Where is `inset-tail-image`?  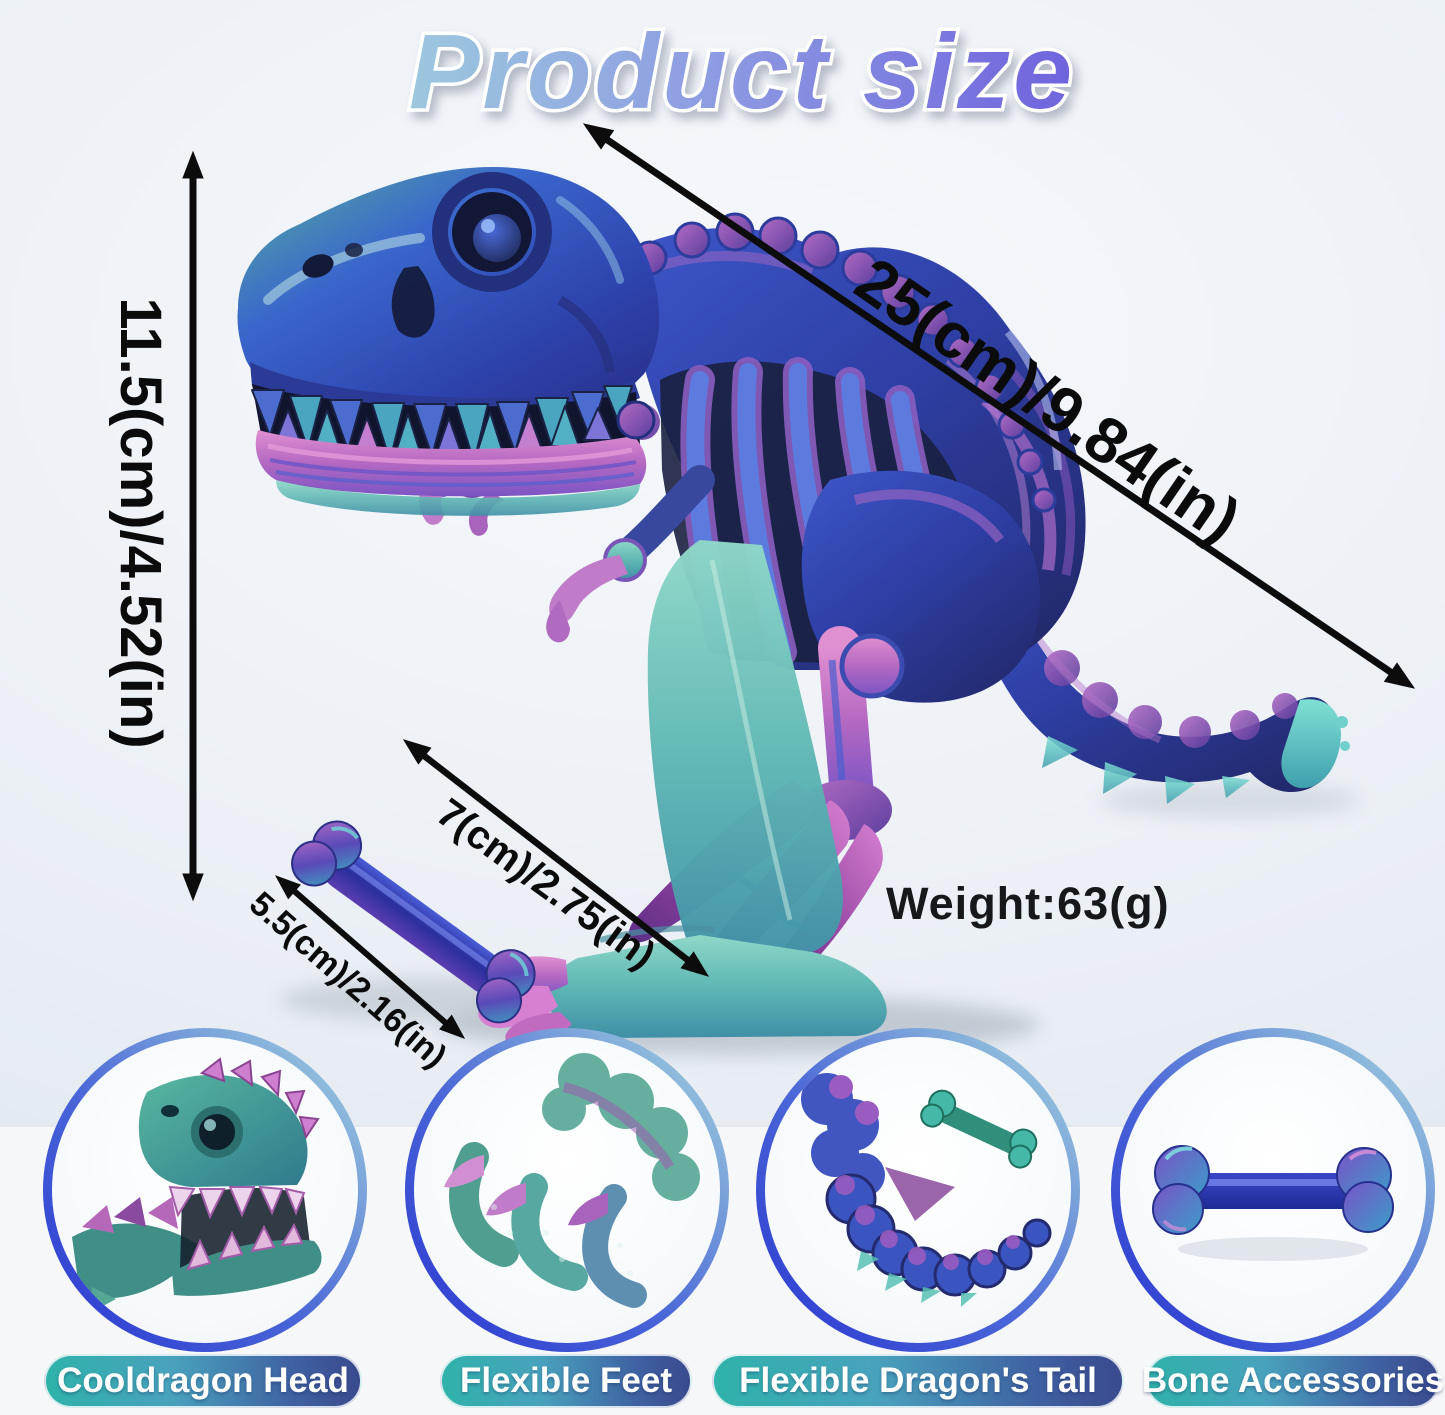 inset-tail-image is located at coordinates (918, 1190).